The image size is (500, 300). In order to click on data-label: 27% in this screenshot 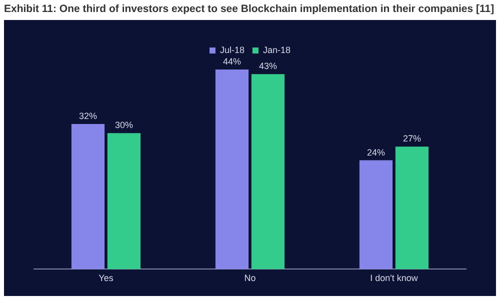, I will do `click(412, 139)`.